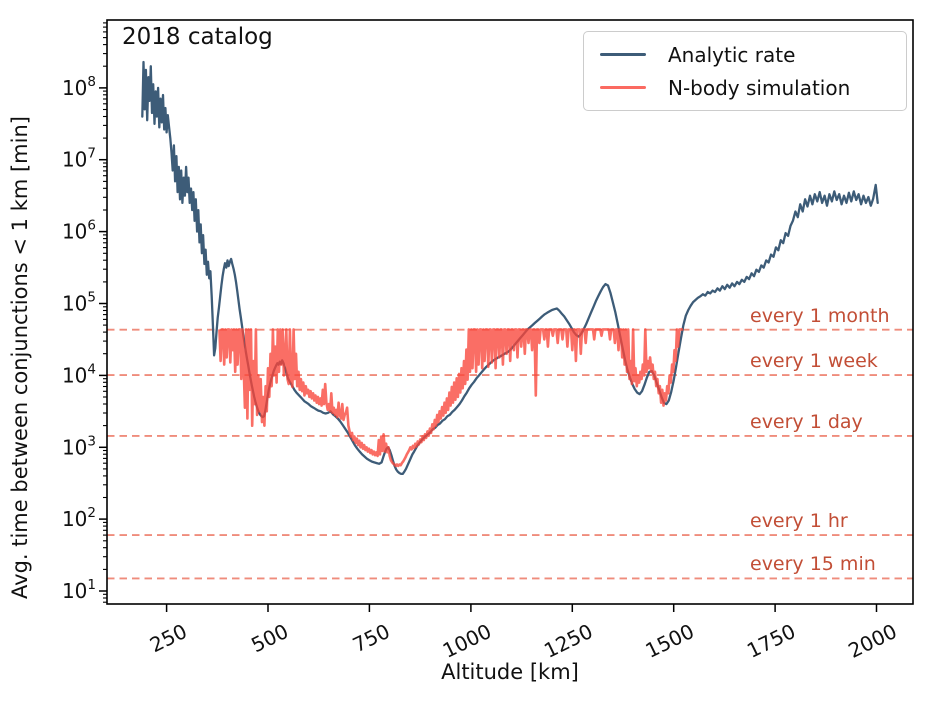 The image size is (928, 705). What do you see at coordinates (79, 87) in the screenshot?
I see `y-tick-label-10e8: 10⁸` at bounding box center [79, 87].